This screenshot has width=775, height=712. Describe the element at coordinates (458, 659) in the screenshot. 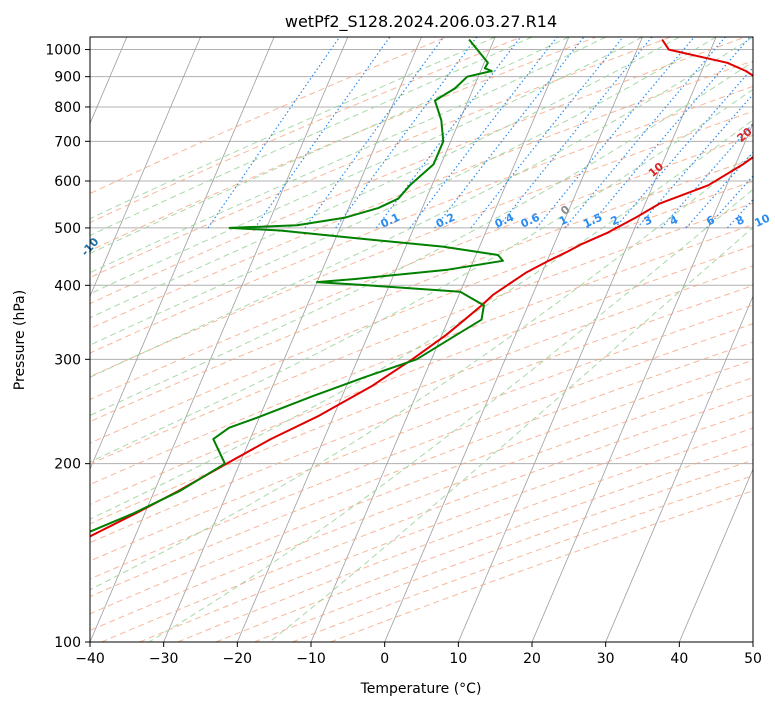

I see `x-tick-label: 10` at that location.